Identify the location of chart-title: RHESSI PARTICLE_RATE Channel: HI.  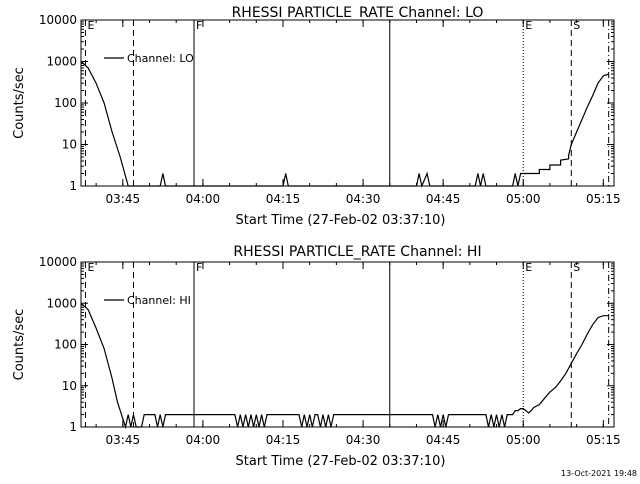
(357, 252).